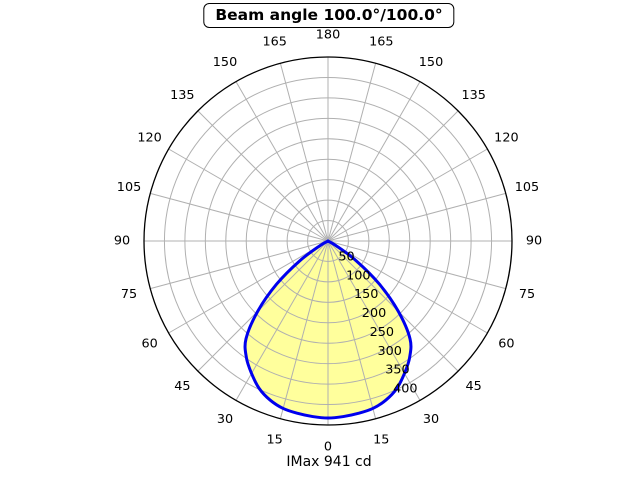 The height and width of the screenshot is (480, 640). I want to click on r-tick-label: 50, so click(346, 256).